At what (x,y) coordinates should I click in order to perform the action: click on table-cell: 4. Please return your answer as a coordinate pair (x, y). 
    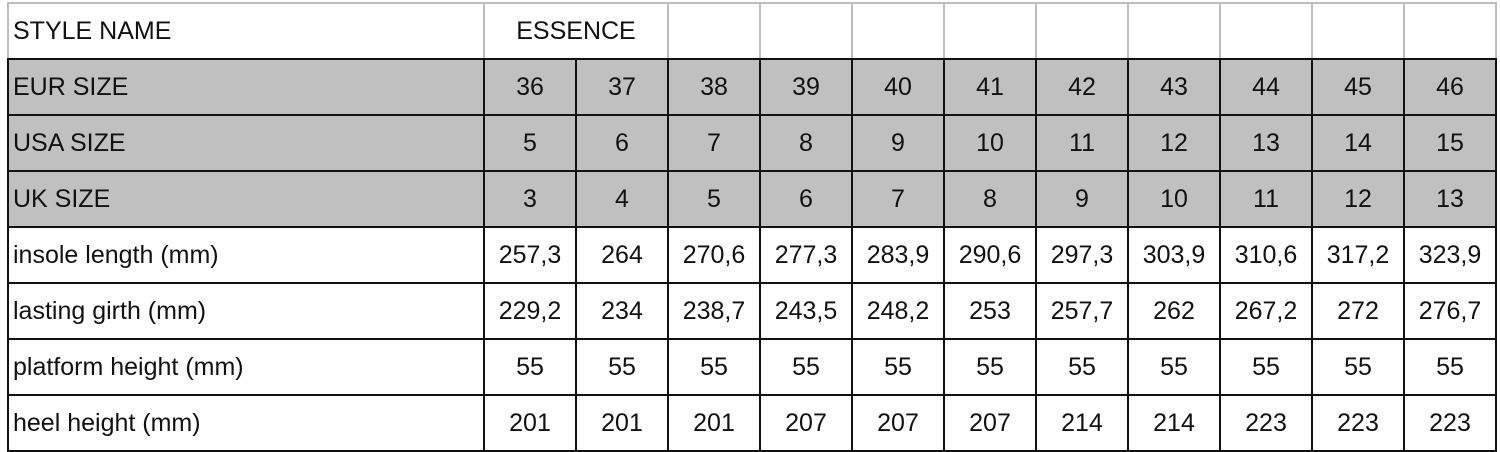
    Looking at the image, I should click on (622, 199).